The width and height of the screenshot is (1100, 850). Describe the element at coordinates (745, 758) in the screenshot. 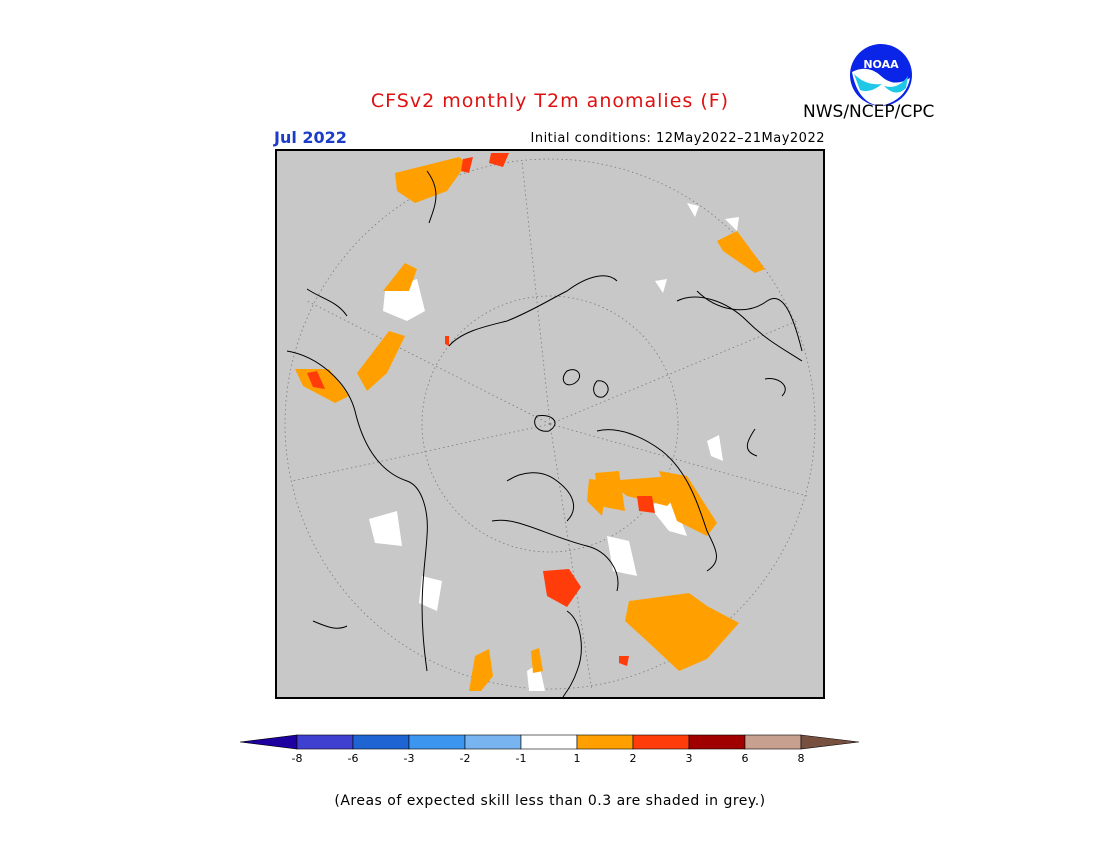

I see `colorbar-tick-label: 6` at that location.